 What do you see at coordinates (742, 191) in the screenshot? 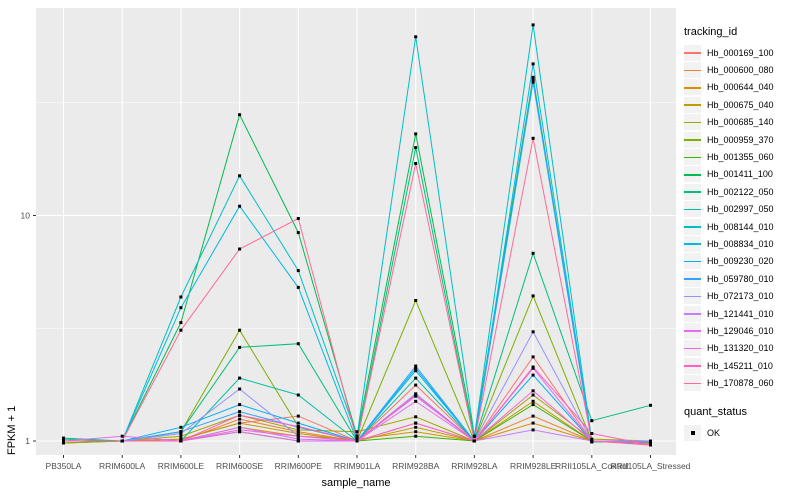
I see `legend-item: Hb_002122_050` at bounding box center [742, 191].